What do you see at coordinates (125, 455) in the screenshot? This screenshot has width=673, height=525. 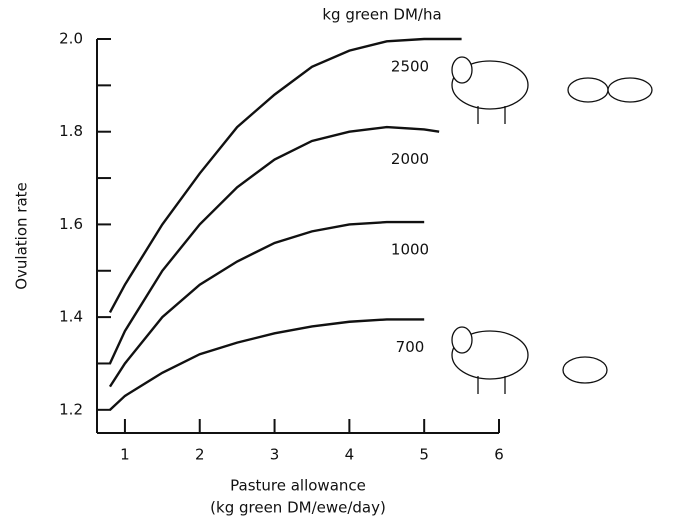 I see `x-tick-label: 1` at bounding box center [125, 455].